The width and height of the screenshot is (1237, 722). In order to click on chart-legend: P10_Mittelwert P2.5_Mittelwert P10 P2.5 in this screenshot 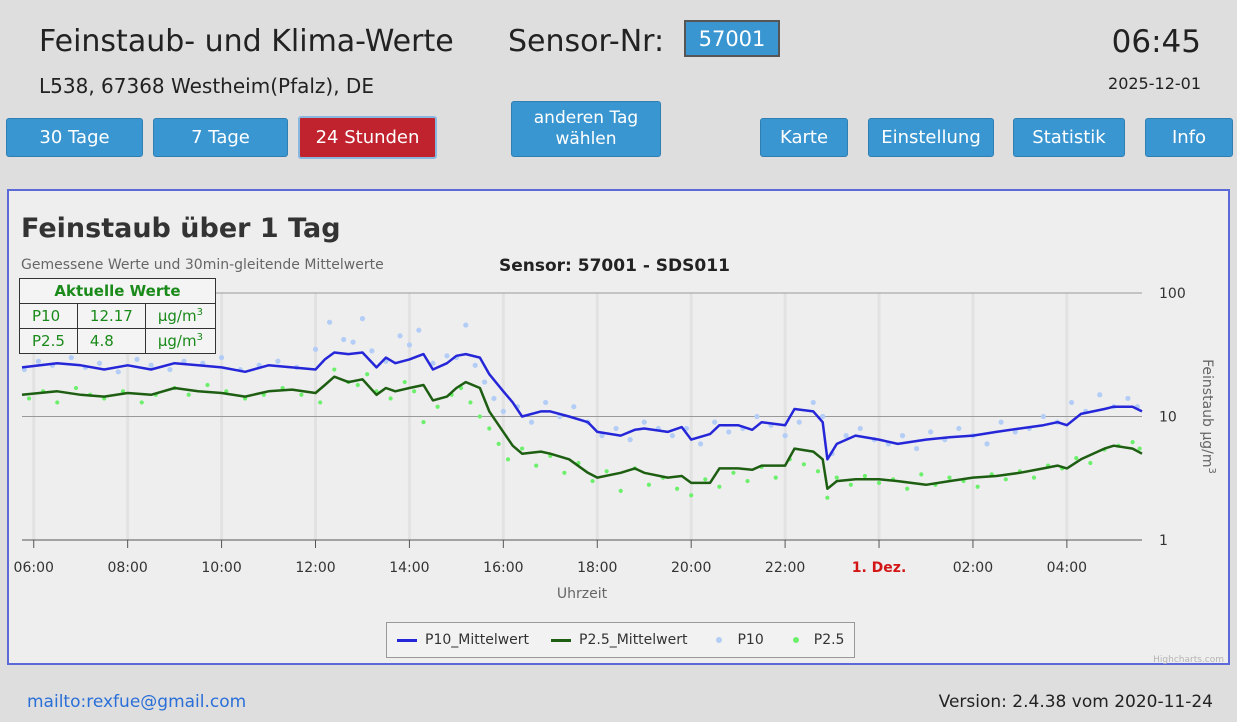, I will do `click(621, 640)`.